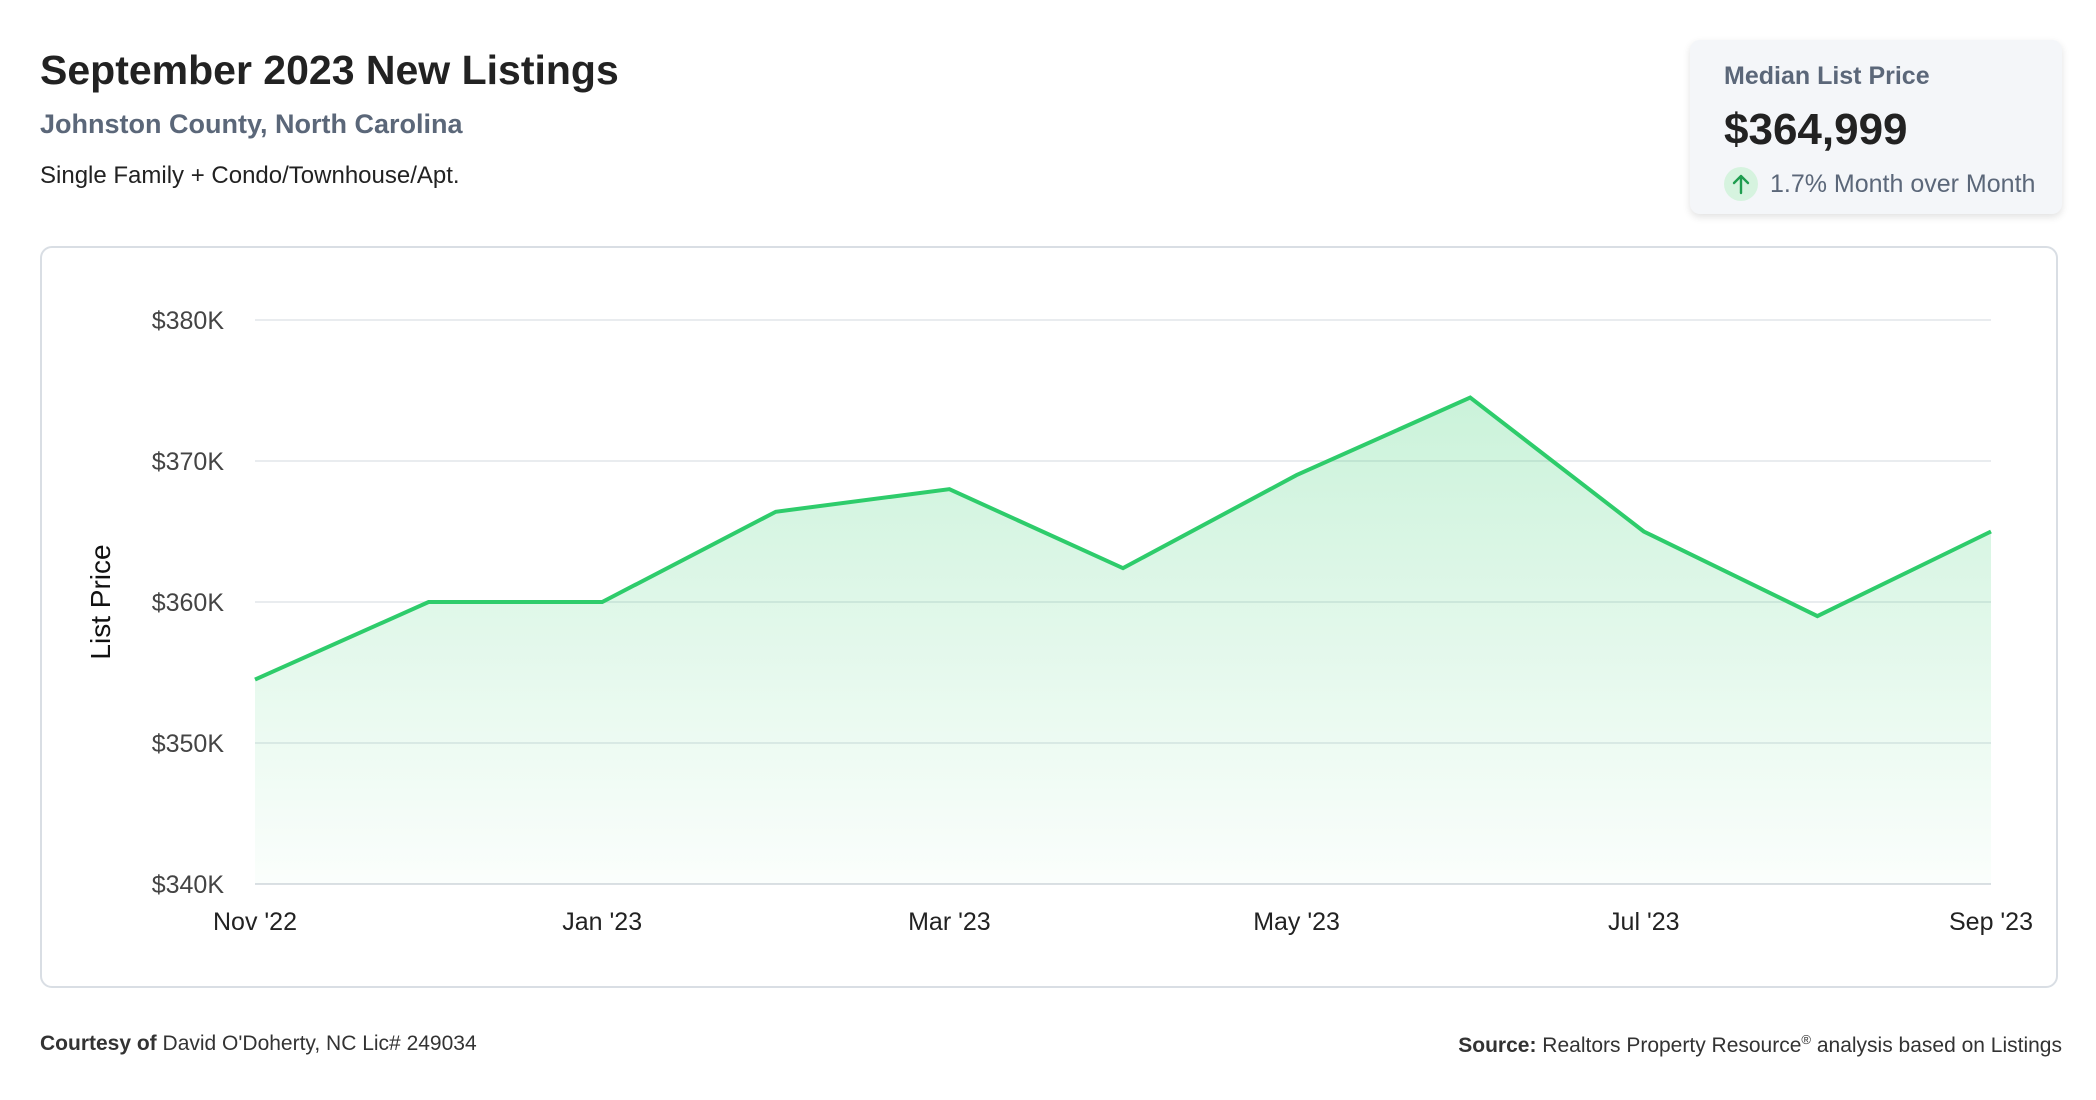 Image resolution: width=2096 pixels, height=1100 pixels. I want to click on page-title: September 2023 New Listings, so click(329, 70).